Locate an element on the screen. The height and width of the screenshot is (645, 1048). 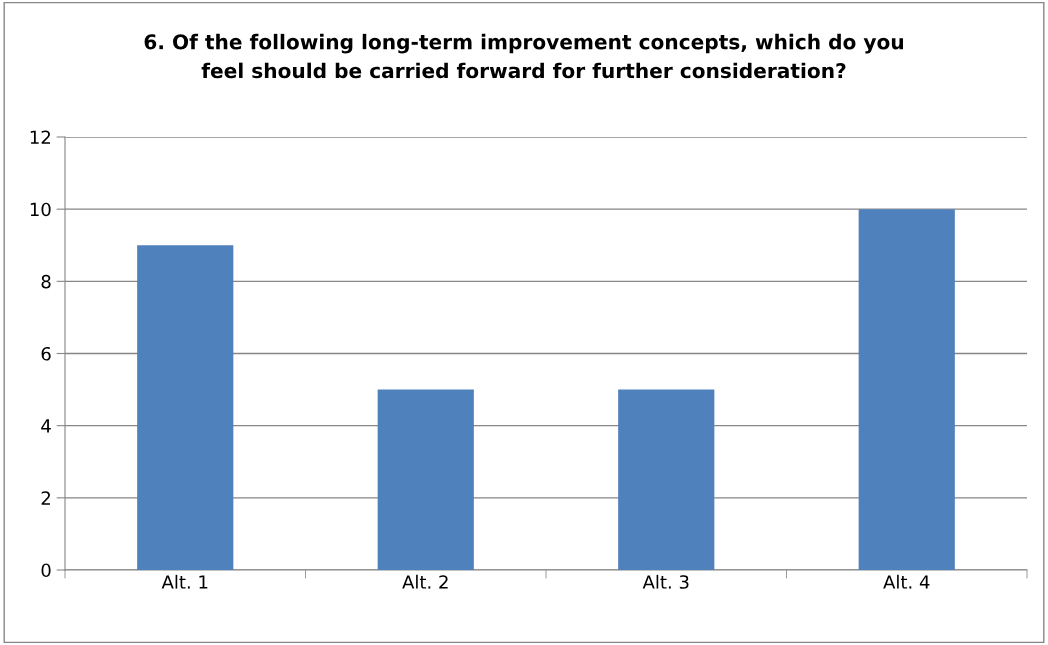
y-tick-label: 6 is located at coordinates (46, 353).